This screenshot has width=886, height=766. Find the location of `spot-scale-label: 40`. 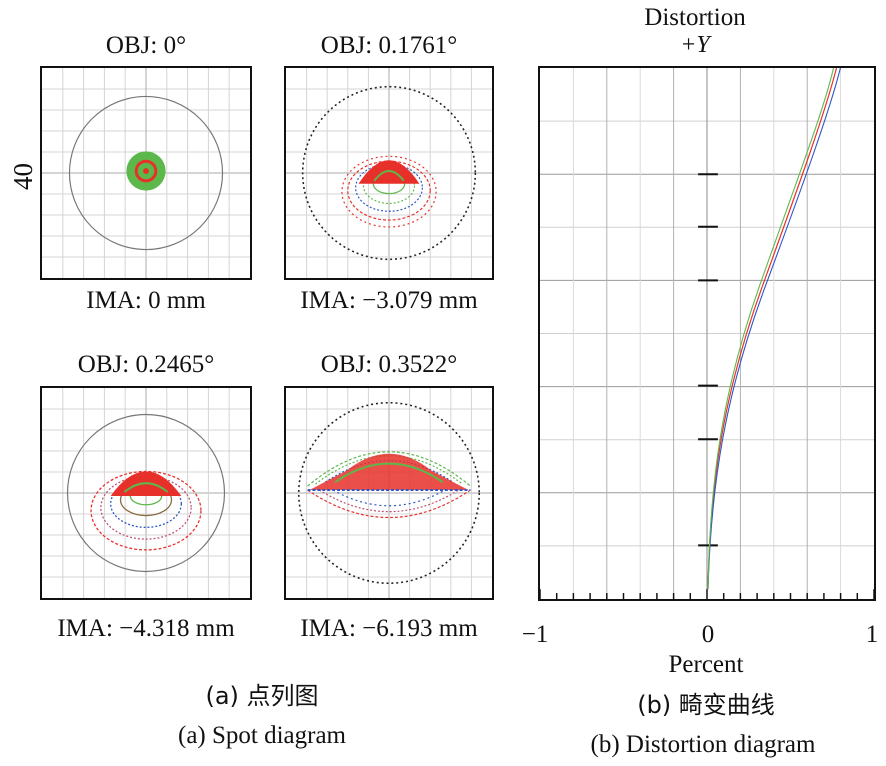

spot-scale-label: 40 is located at coordinates (23, 176).